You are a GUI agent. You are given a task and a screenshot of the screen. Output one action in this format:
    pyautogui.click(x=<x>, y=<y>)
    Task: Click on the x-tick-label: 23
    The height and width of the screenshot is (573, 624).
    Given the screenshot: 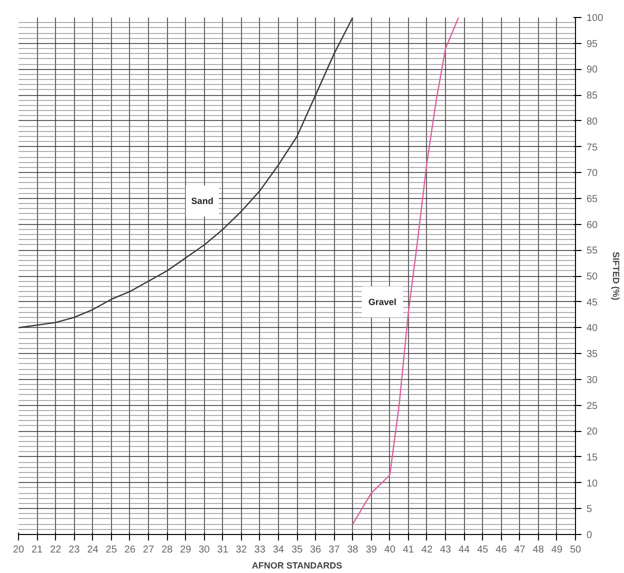 What is the action you would take?
    pyautogui.click(x=74, y=550)
    